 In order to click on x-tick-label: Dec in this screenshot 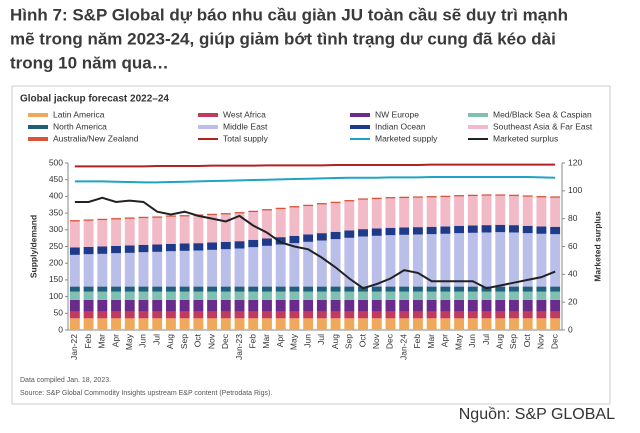, I will do `click(225, 341)`.